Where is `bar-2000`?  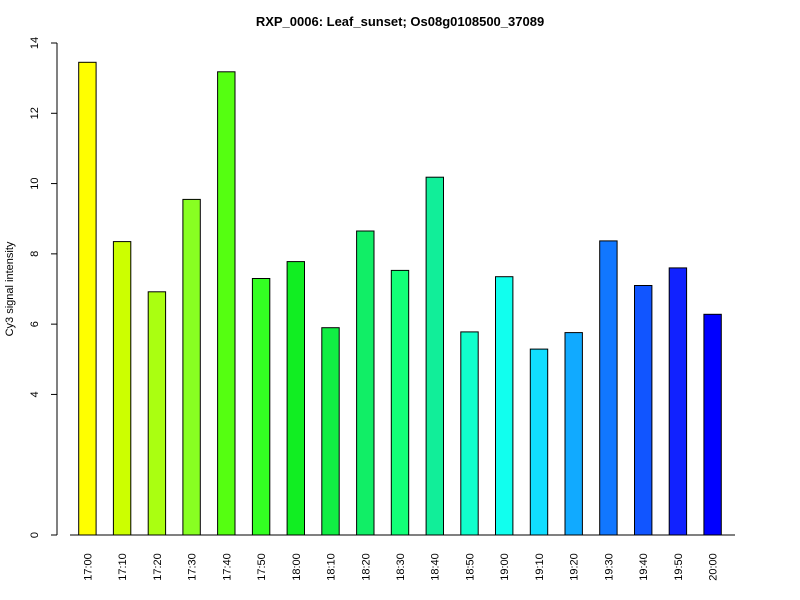
bar-2000 is located at coordinates (712, 424).